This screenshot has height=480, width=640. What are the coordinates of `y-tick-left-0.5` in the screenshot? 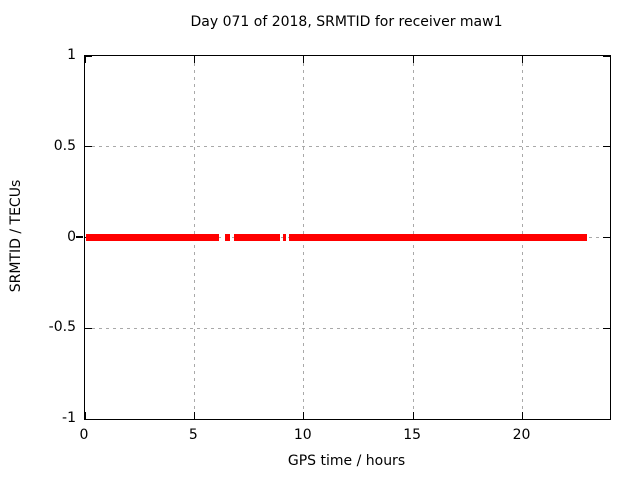 It's located at (88, 147).